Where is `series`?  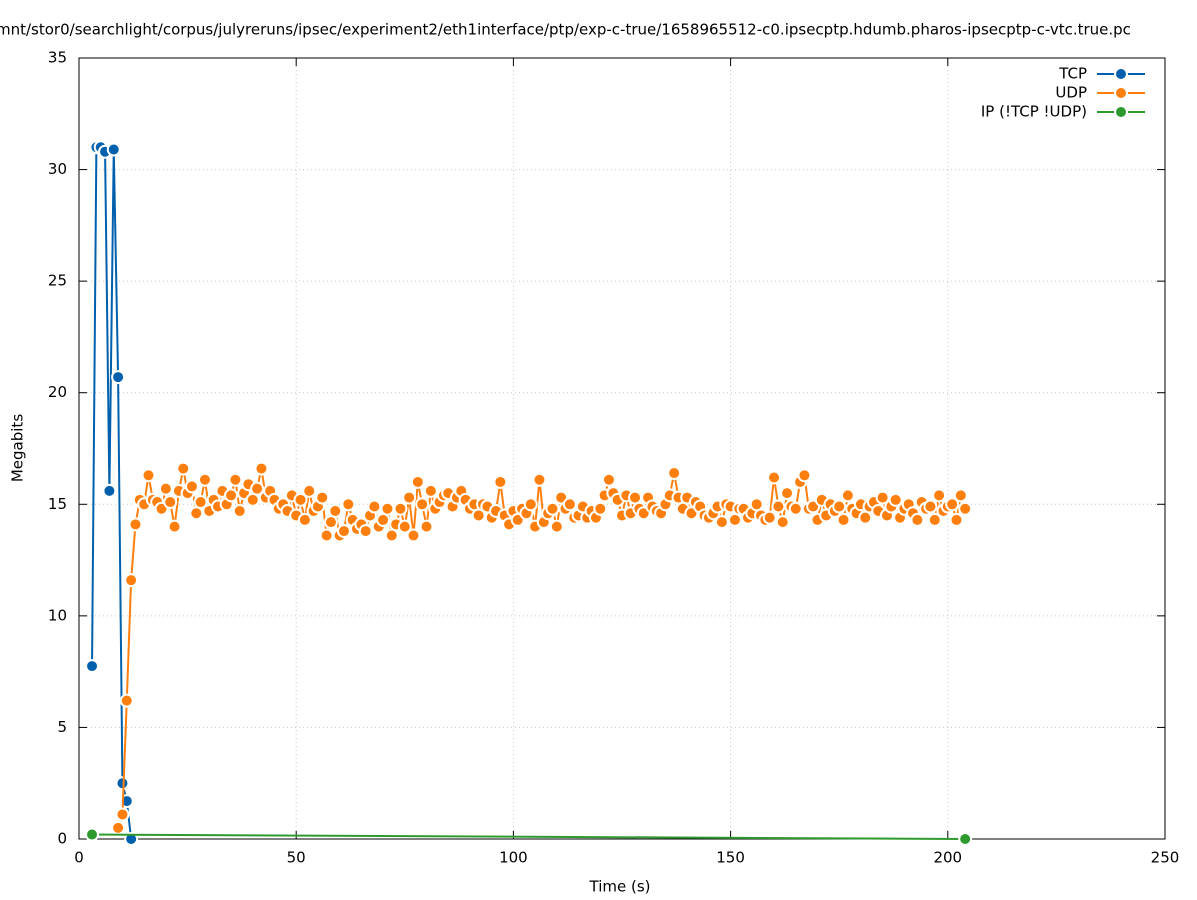 series is located at coordinates (529, 836).